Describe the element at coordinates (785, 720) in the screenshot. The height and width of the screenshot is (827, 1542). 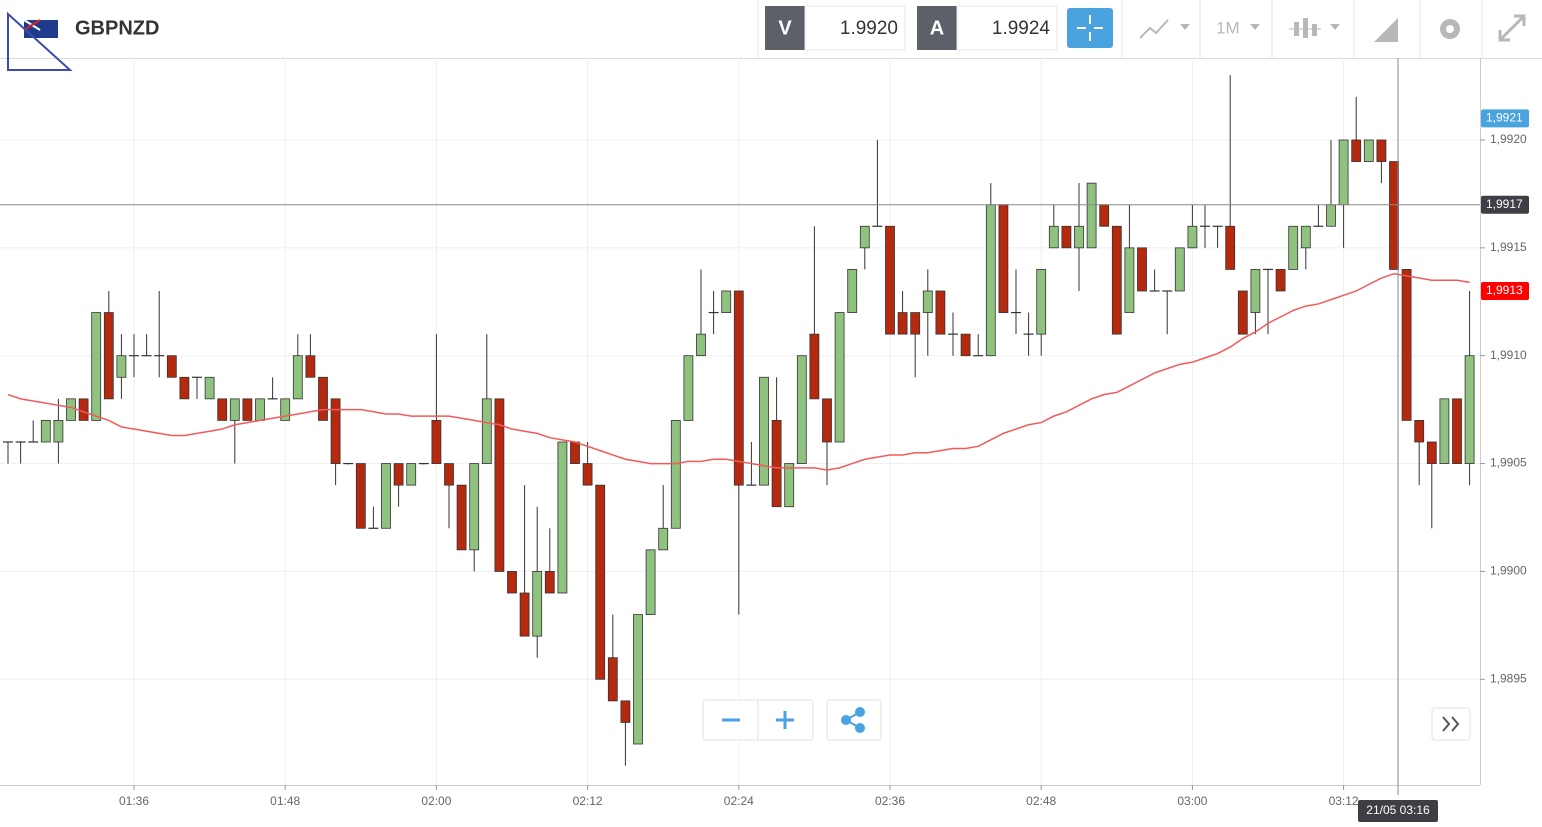
I see `zoom-in` at that location.